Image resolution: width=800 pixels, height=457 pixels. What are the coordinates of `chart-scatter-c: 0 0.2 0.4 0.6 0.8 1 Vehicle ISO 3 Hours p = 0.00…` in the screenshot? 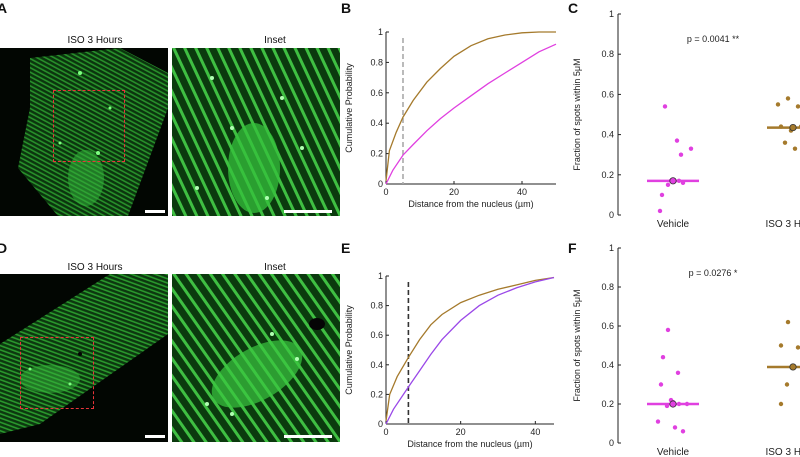 It's located at (686, 120).